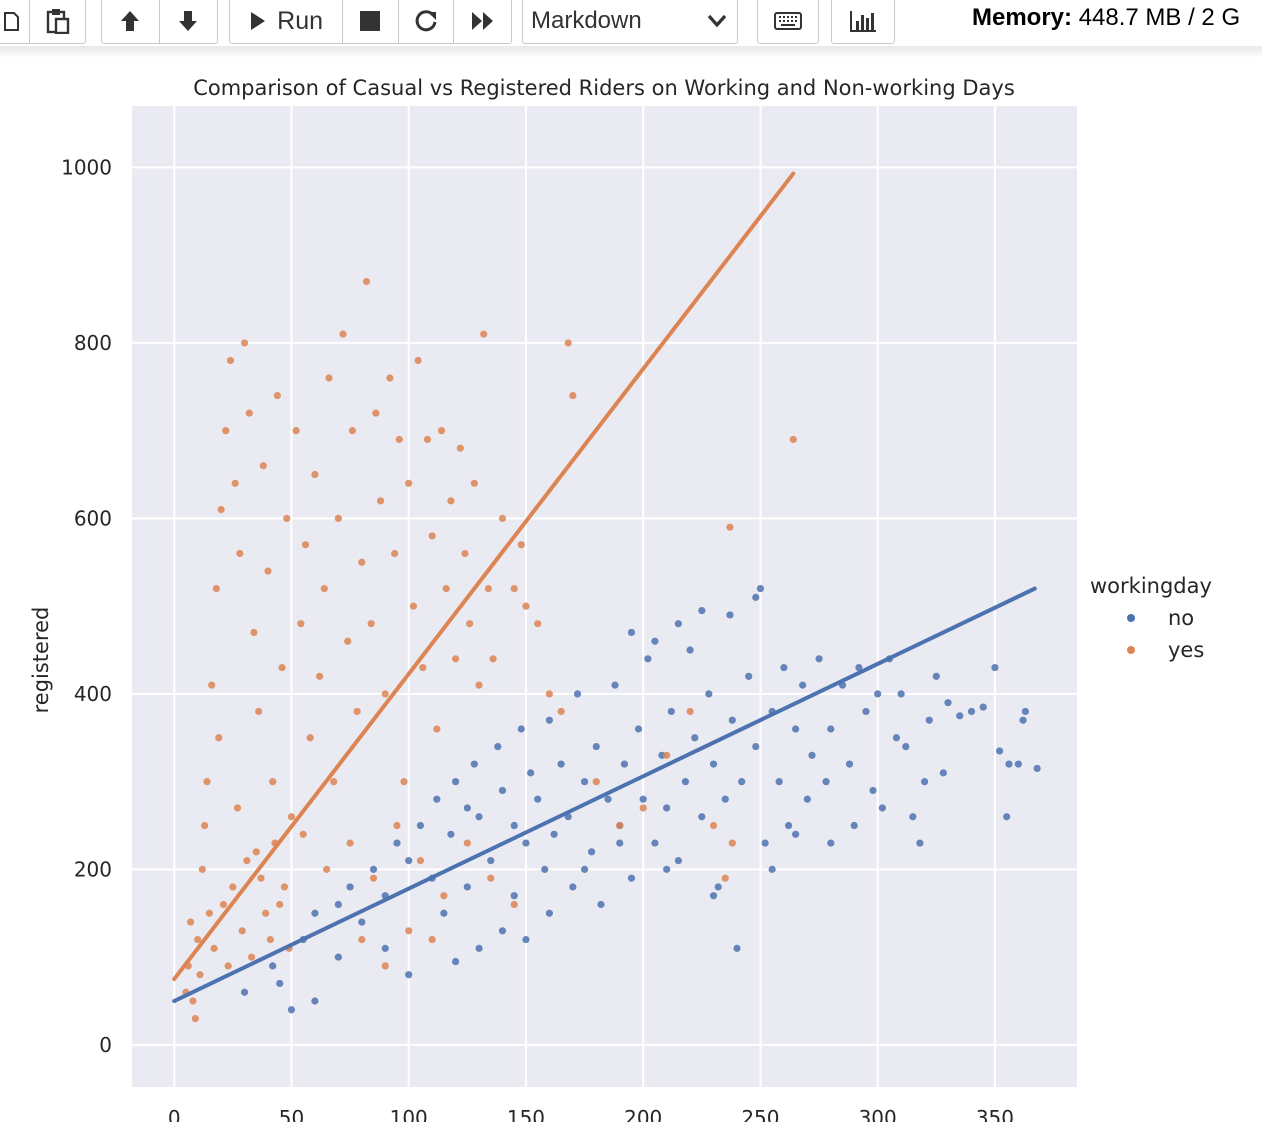 The height and width of the screenshot is (1122, 1262). Describe the element at coordinates (371, 21) in the screenshot. I see `stop-icon` at that location.